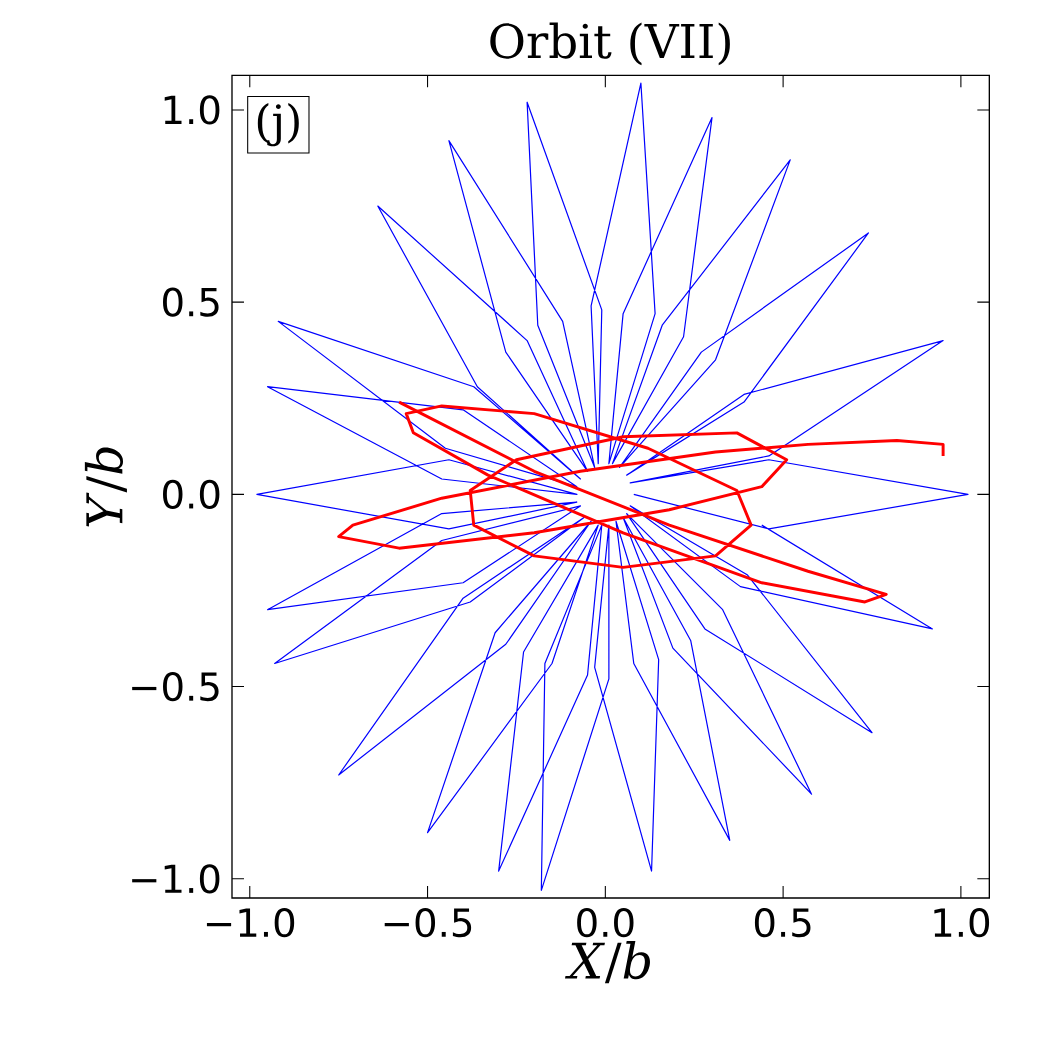 The width and height of the screenshot is (1050, 1050). What do you see at coordinates (175, 686) in the screenshot?
I see `y-tick-label: −0.5` at bounding box center [175, 686].